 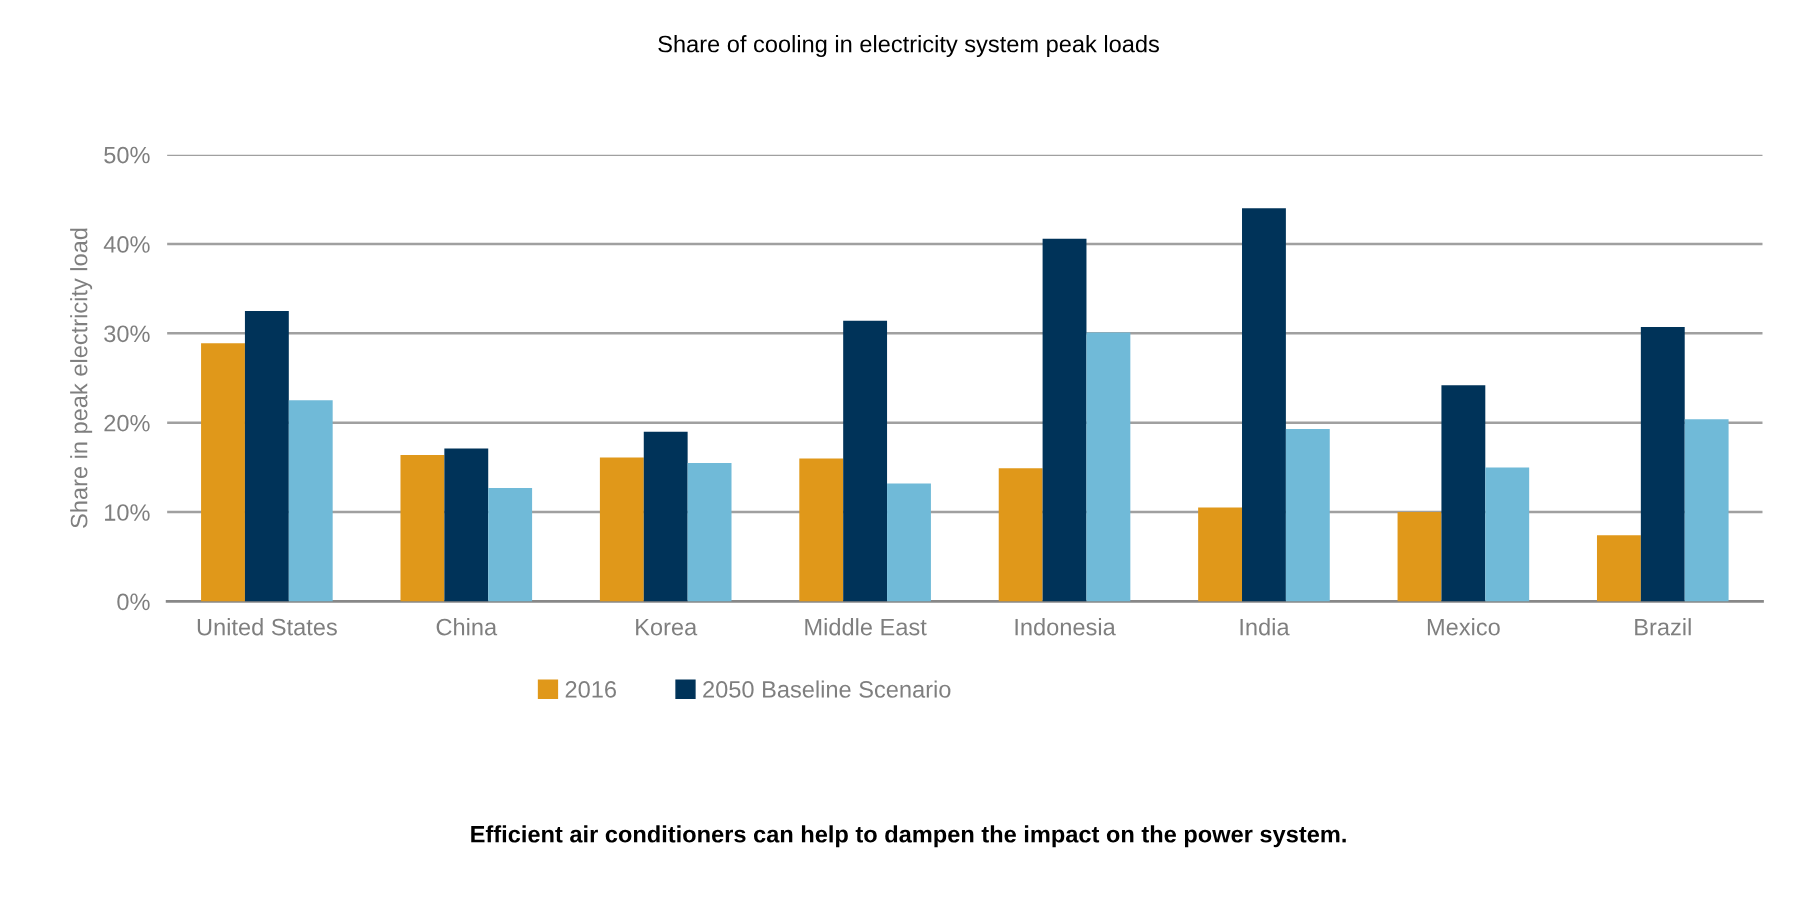 I want to click on x-tick-label: Brazil, so click(x=1663, y=627).